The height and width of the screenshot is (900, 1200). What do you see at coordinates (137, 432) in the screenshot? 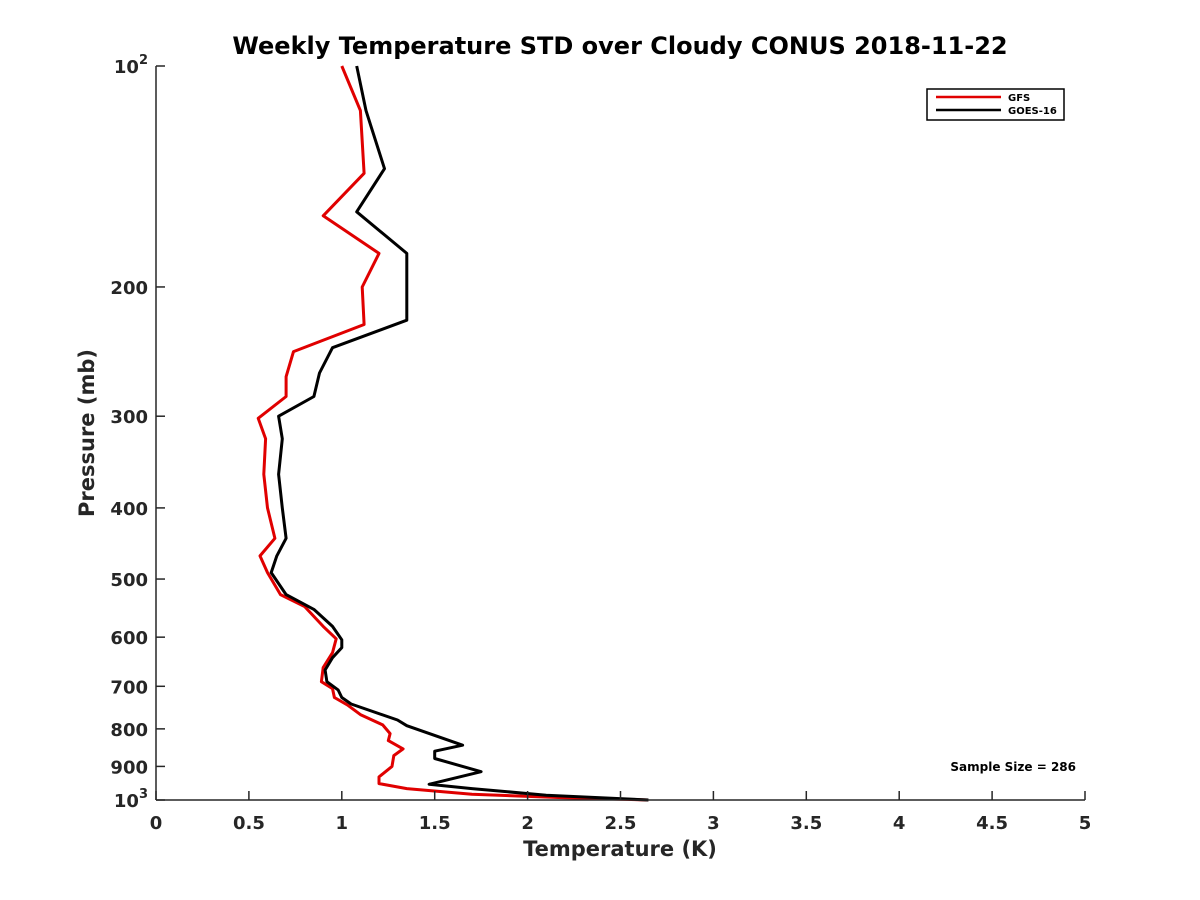
I see `y-ticks: 10² 200 300 400 500 600 700 800 900 10³` at bounding box center [137, 432].